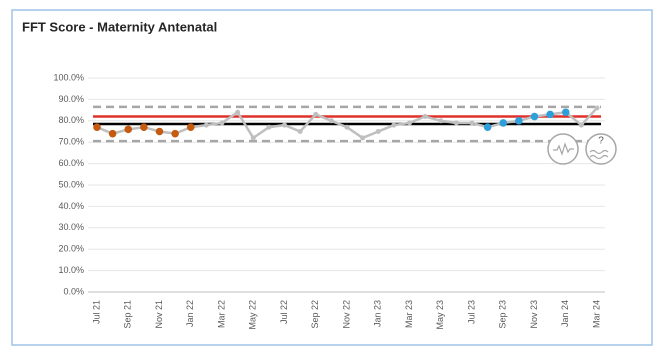 The width and height of the screenshot is (664, 351). What do you see at coordinates (534, 314) in the screenshot?
I see `x-tick-label: Nov 23` at bounding box center [534, 314].